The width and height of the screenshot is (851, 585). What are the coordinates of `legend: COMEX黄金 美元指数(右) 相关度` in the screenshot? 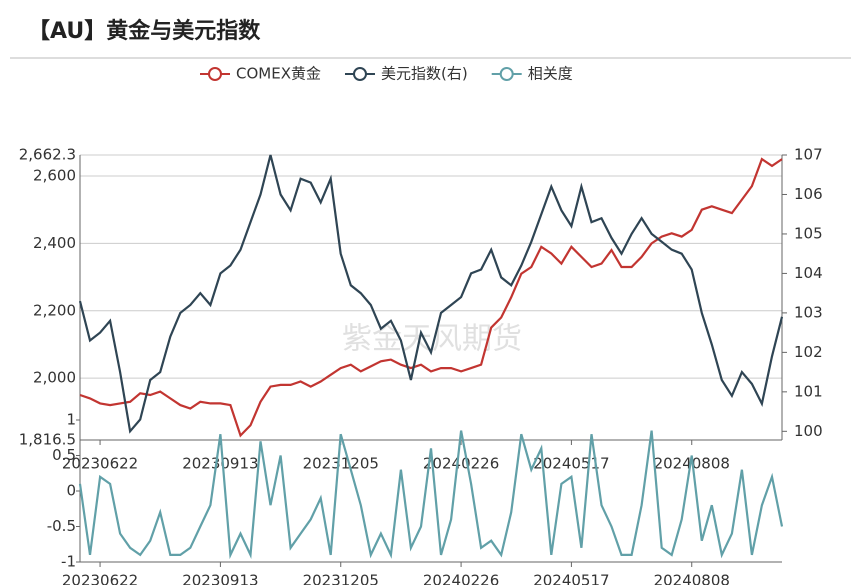 It's located at (386, 74).